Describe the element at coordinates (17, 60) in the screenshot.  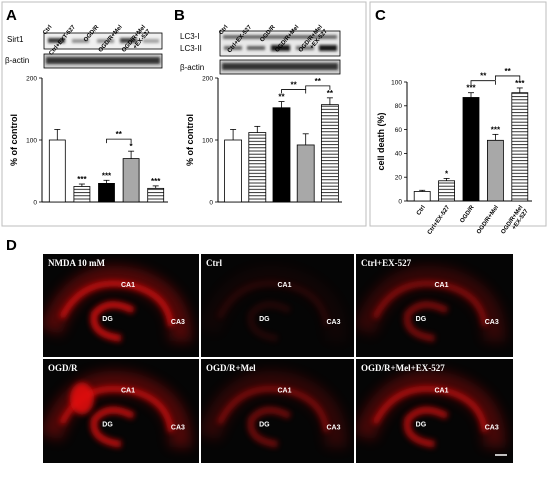
I see `blot-a-row-label: β-actin` at that location.